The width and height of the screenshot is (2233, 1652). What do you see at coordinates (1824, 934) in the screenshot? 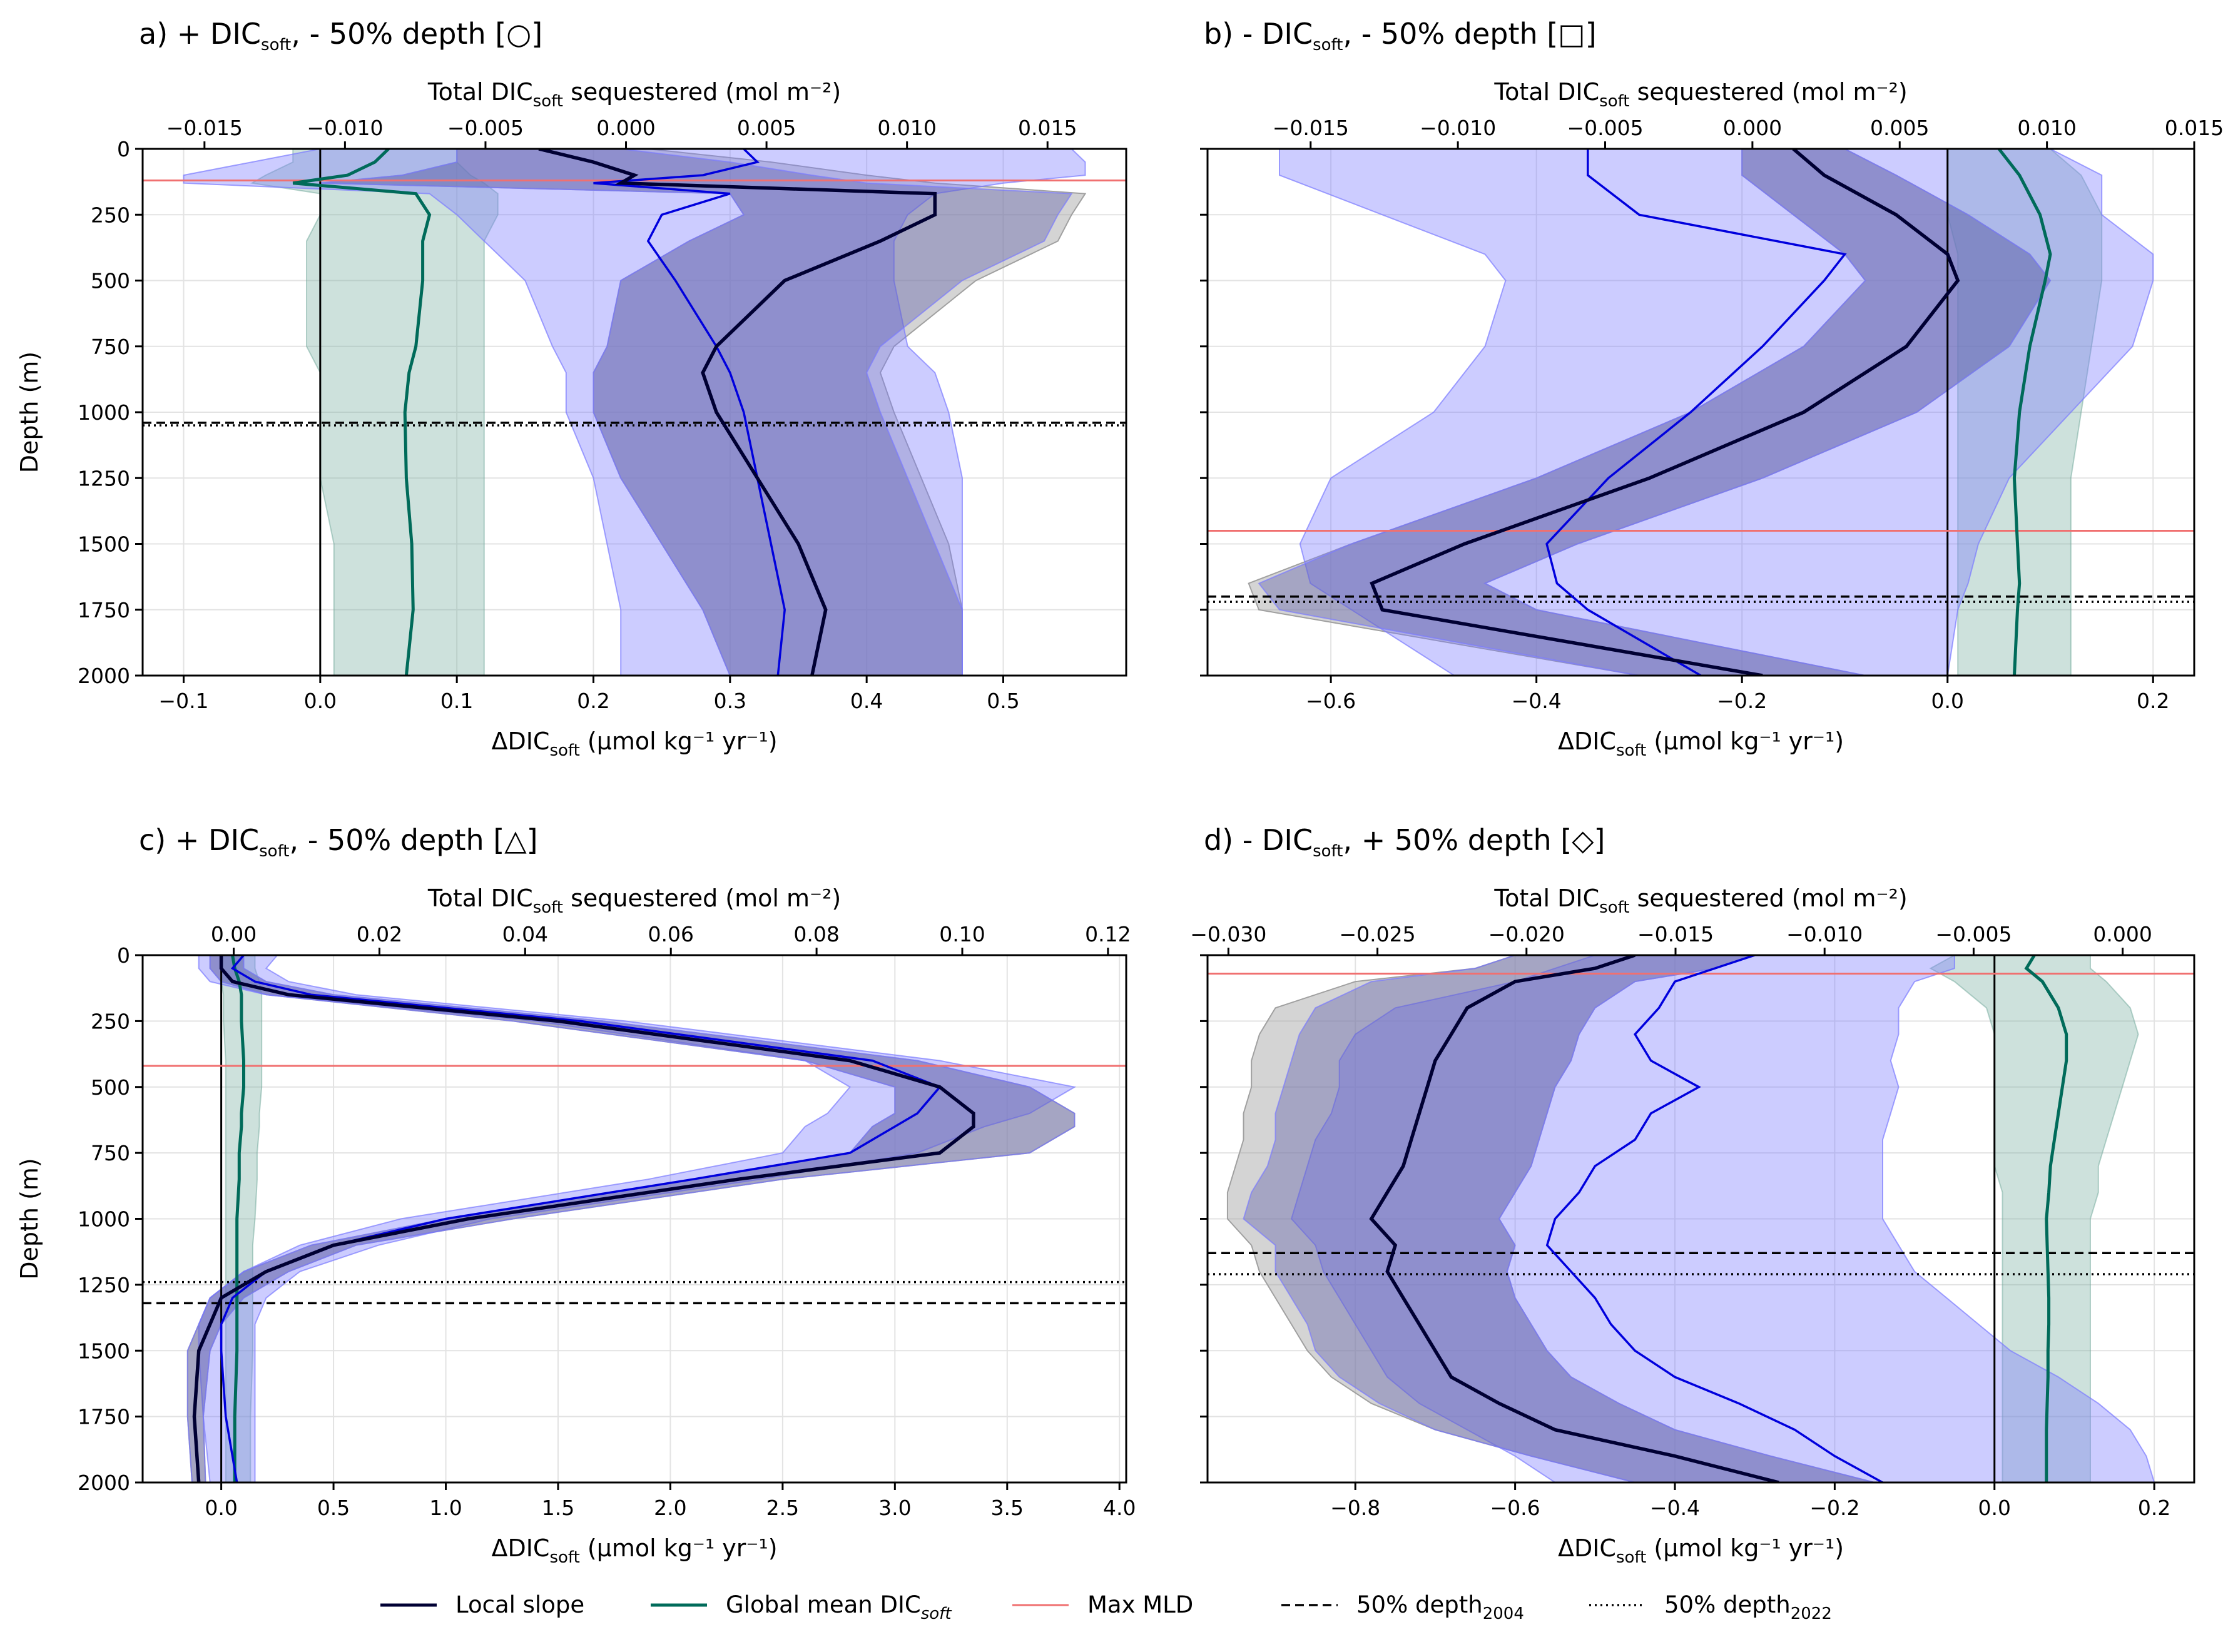
I see `top-x-tick-label: −0.010` at bounding box center [1824, 934].